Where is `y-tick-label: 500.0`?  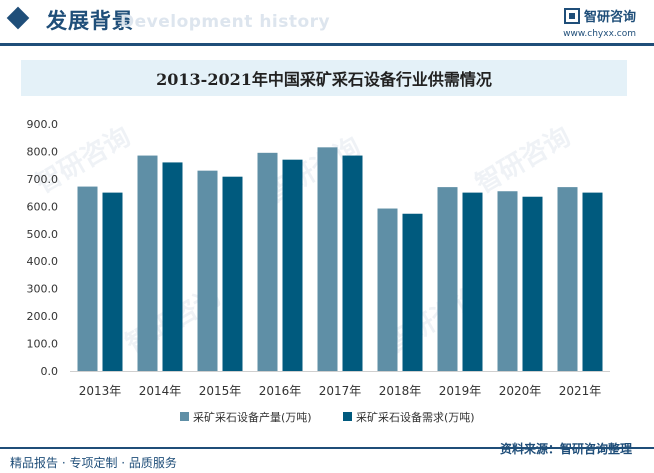
y-tick-label: 500.0 is located at coordinates (43, 234).